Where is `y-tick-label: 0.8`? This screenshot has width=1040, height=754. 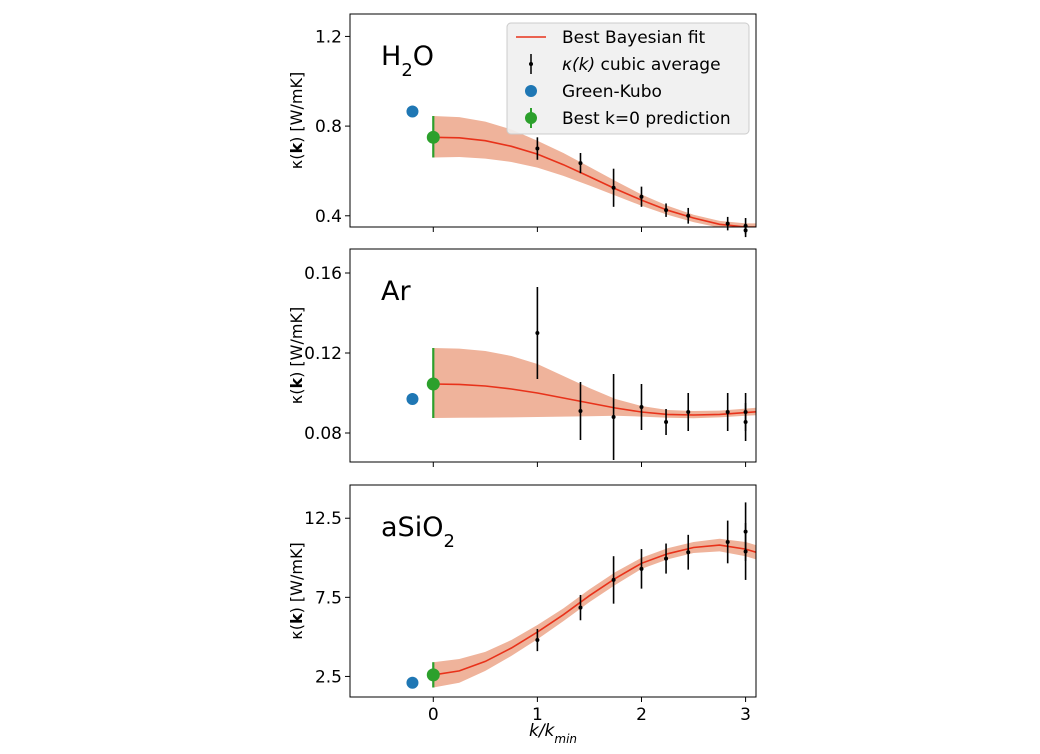
y-tick-label: 0.8 is located at coordinates (328, 127).